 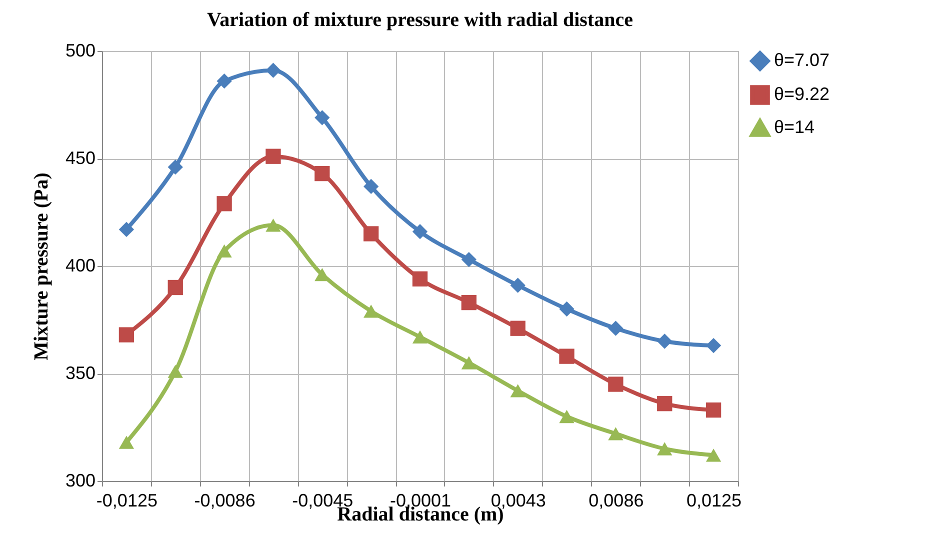 What do you see at coordinates (714, 500) in the screenshot?
I see `x-tick-label: 0,0125` at bounding box center [714, 500].